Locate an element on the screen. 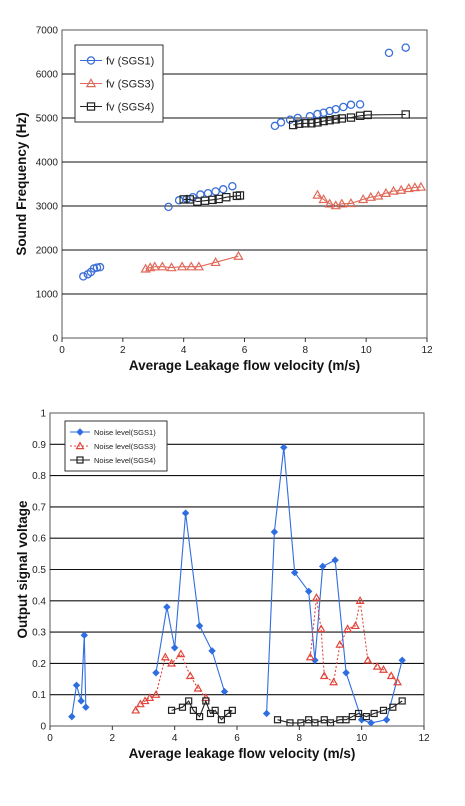  y-tick-label: 0.7 is located at coordinates (39, 507).